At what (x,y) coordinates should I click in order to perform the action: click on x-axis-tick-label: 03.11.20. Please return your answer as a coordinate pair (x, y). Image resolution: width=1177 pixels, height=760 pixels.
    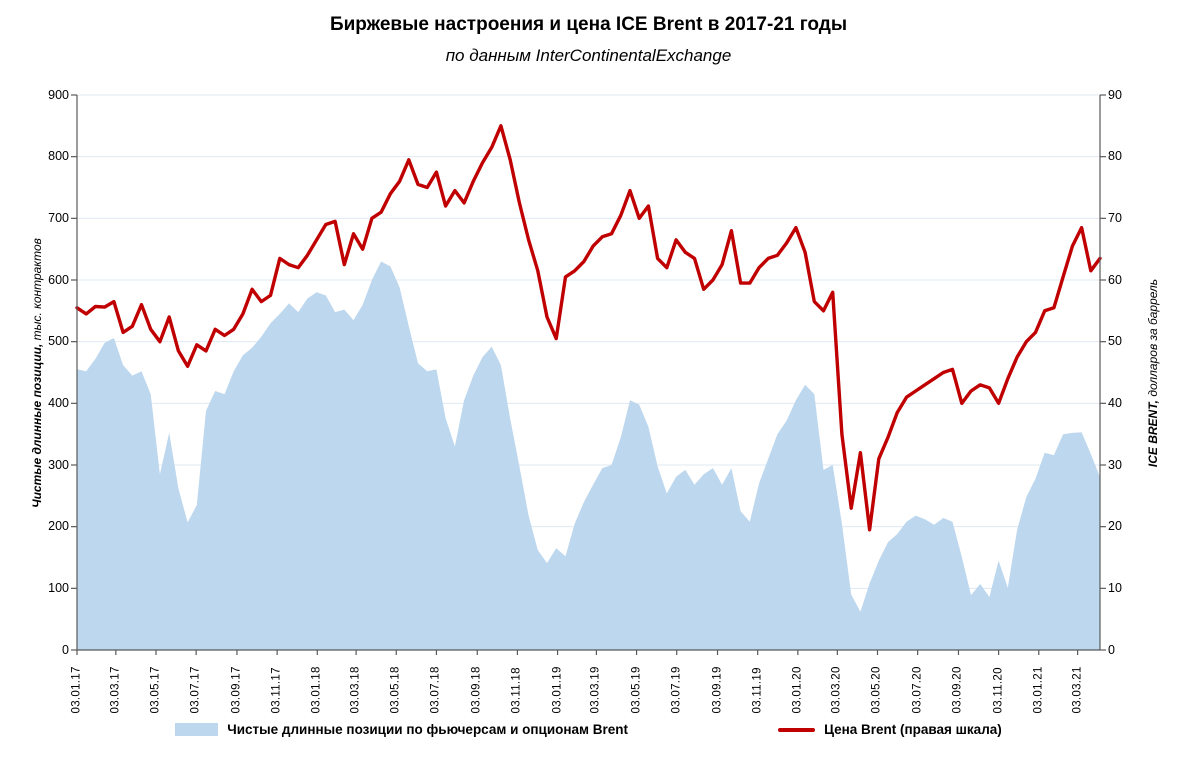
    Looking at the image, I should click on (998, 690).